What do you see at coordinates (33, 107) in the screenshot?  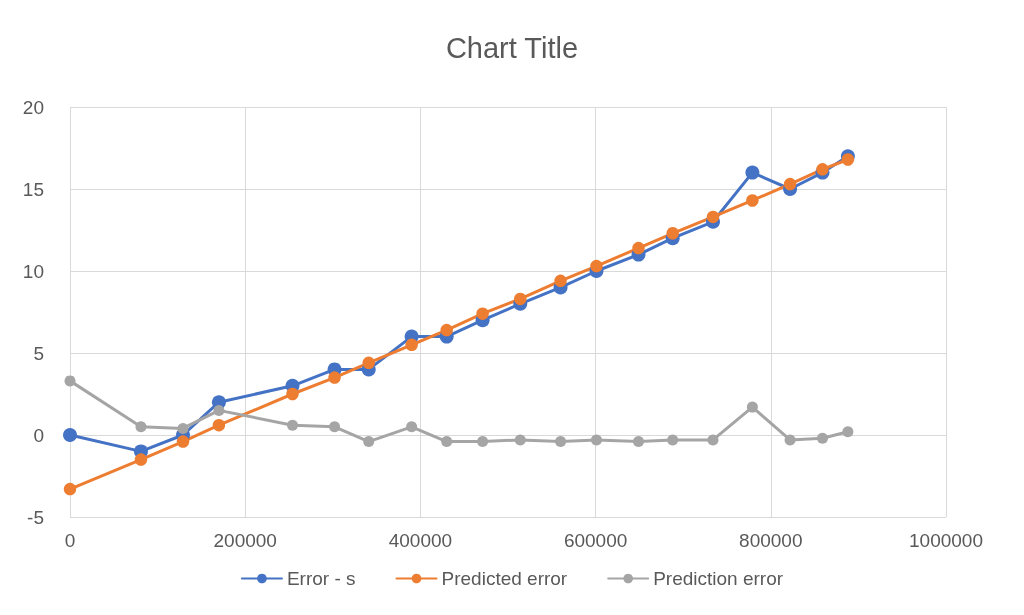 I see `y-tick-label: 20` at bounding box center [33, 107].